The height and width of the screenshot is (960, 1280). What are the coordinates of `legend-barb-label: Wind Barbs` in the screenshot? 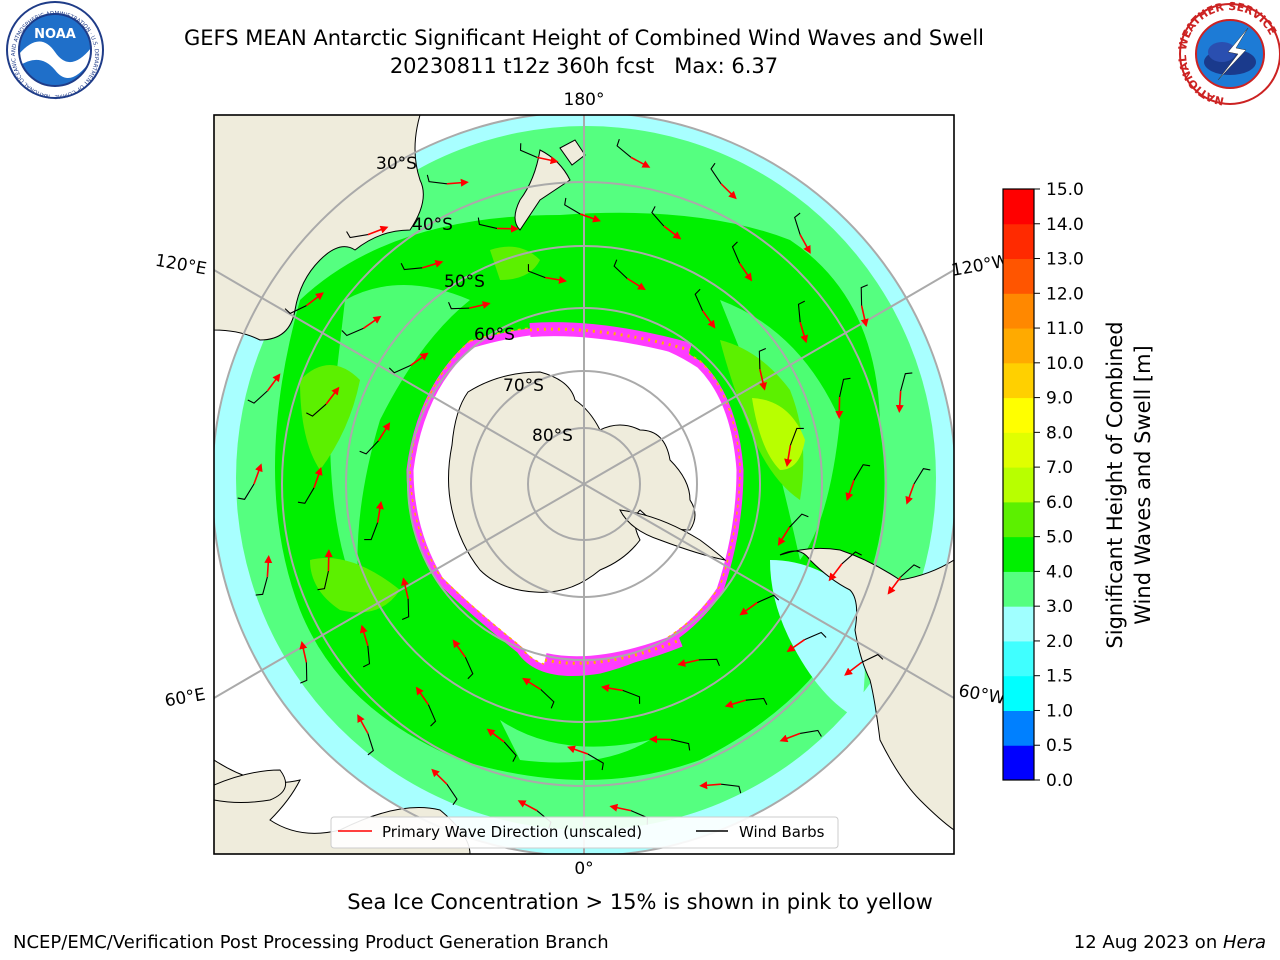 It's located at (782, 832).